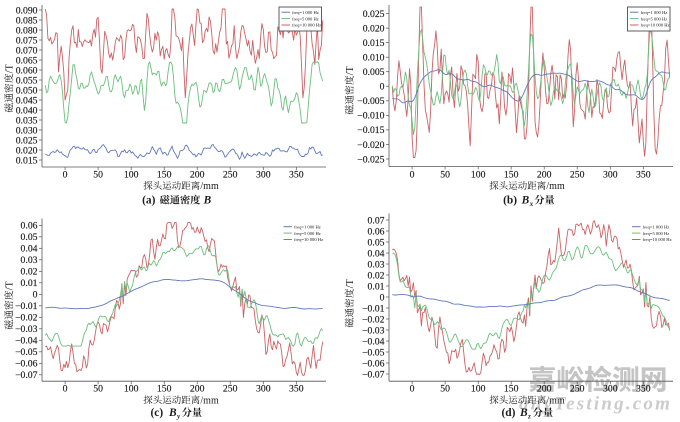 The image size is (680, 422). What do you see at coordinates (27, 100) in the screenshot?
I see `svg-text: 0.045` at bounding box center [27, 100].